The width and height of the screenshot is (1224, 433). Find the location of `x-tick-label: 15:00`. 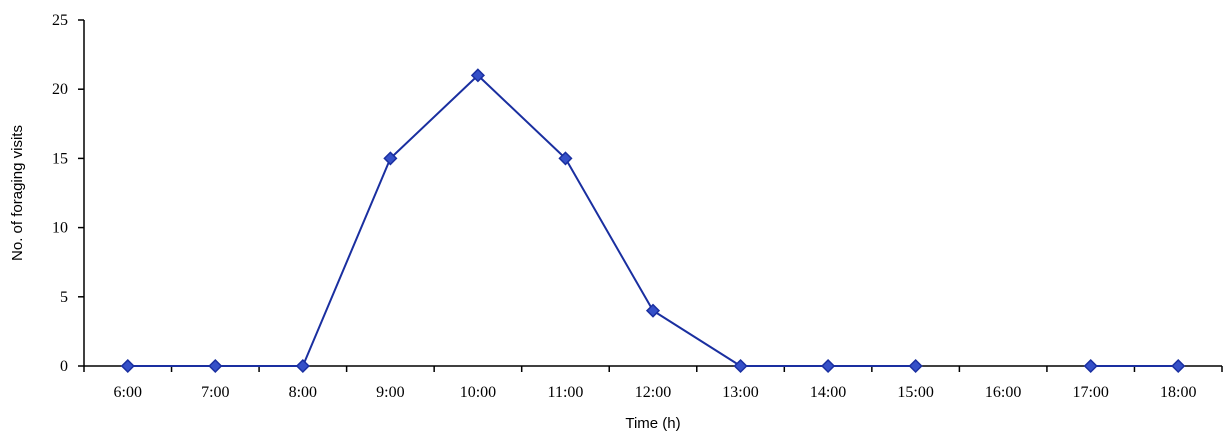

x-tick-label: 15:00 is located at coordinates (915, 392).